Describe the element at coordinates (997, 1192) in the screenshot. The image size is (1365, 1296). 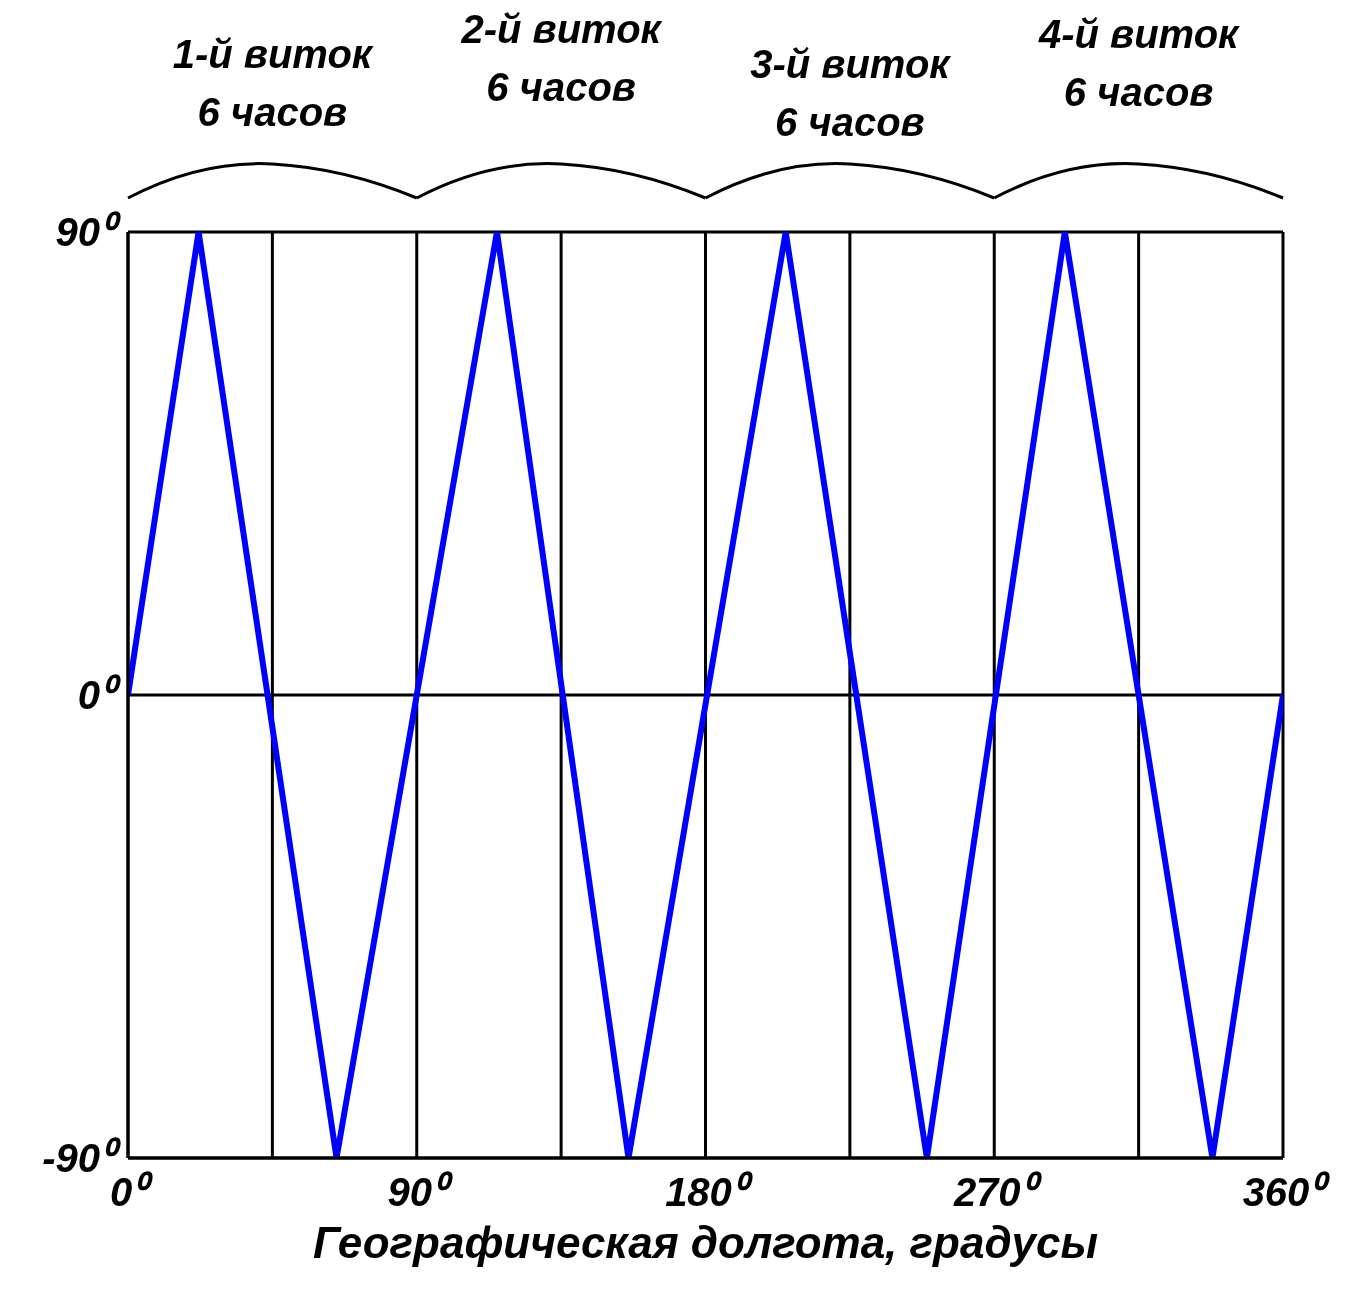
I see `x-tick-label: 270⁰` at that location.